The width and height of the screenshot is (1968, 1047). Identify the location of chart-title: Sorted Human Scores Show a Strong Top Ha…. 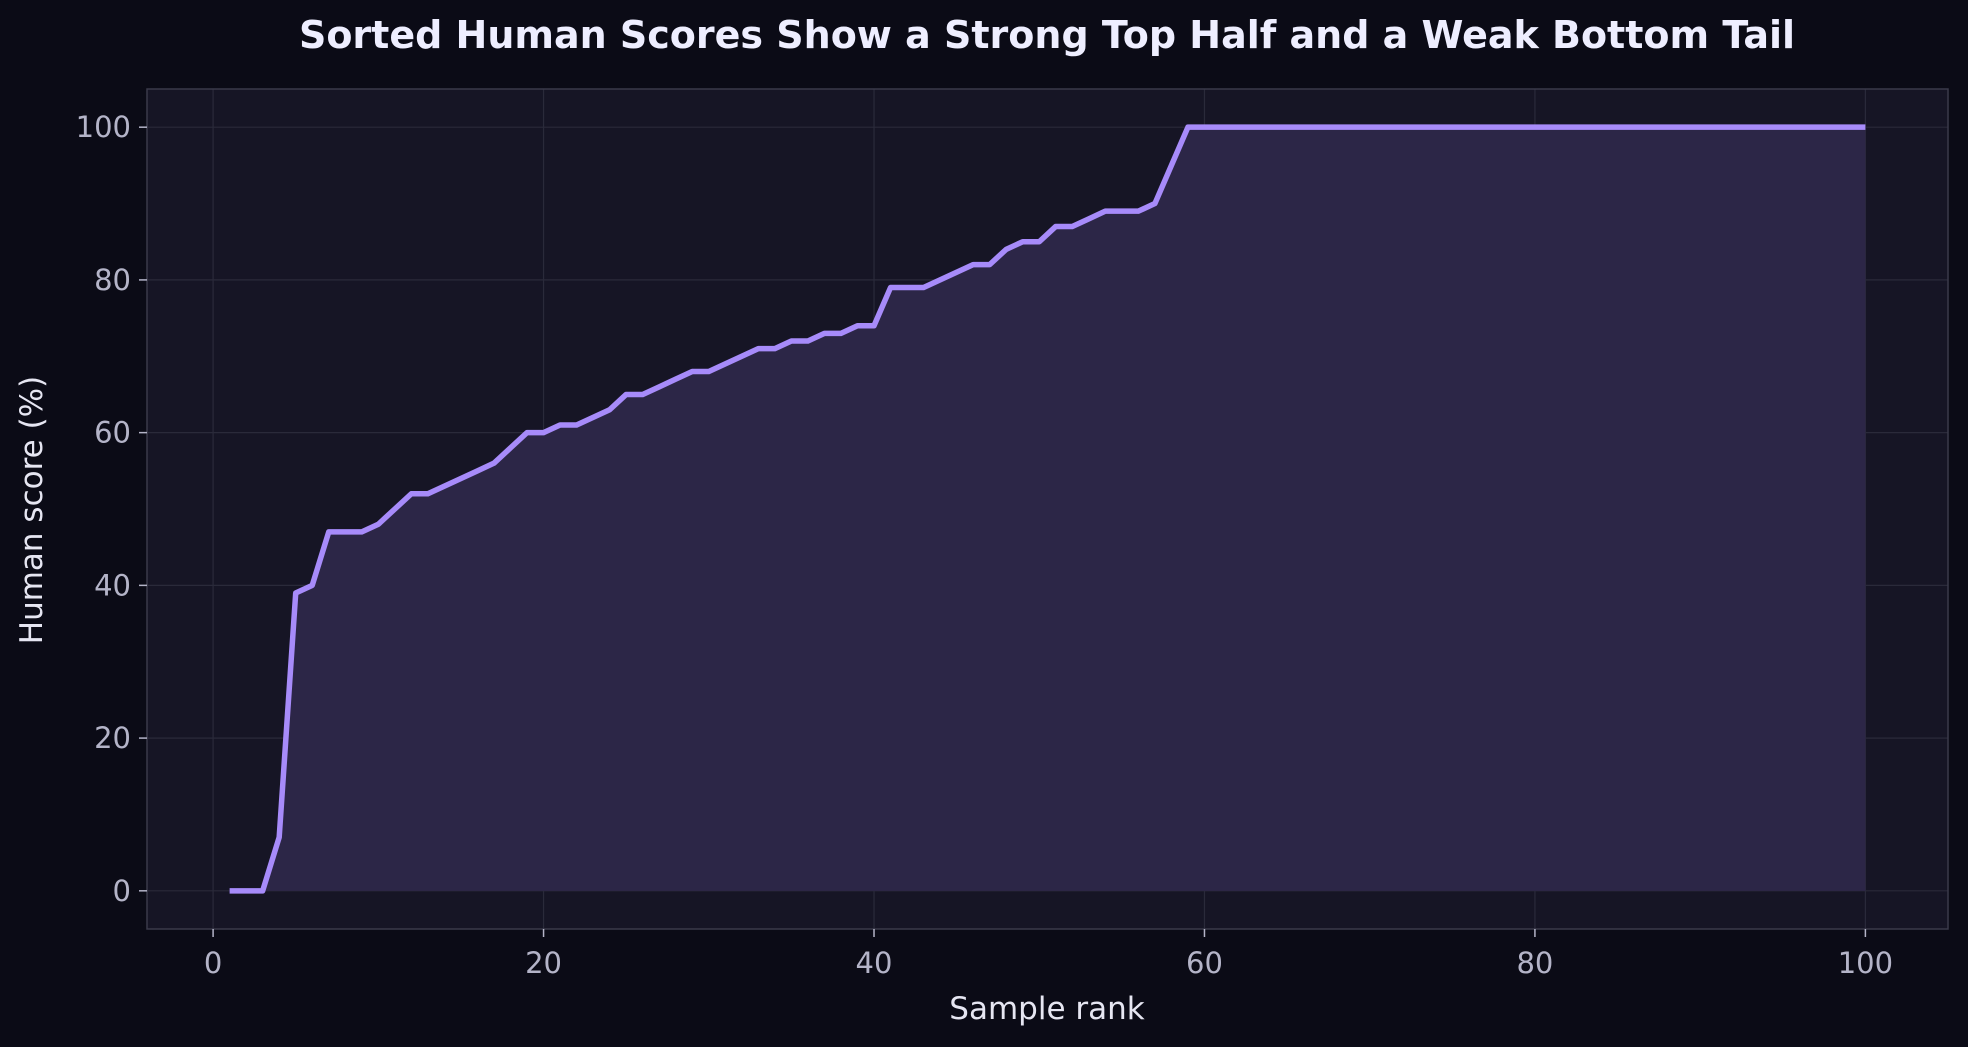
(1047, 35).